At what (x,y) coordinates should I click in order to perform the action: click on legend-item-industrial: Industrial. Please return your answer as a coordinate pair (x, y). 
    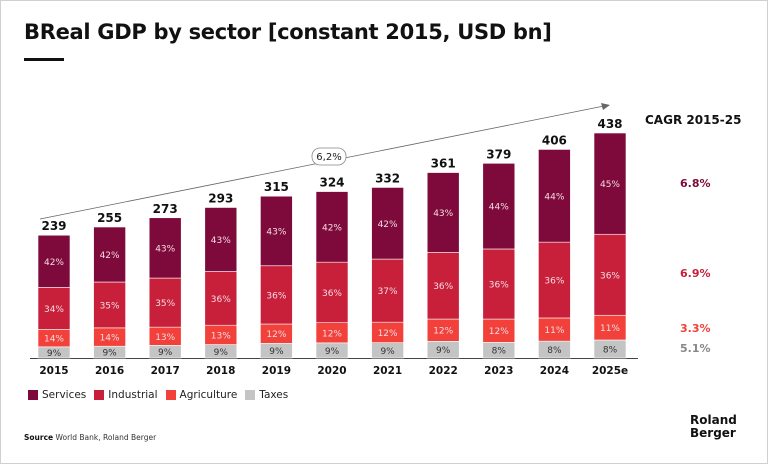
    Looking at the image, I should click on (126, 395).